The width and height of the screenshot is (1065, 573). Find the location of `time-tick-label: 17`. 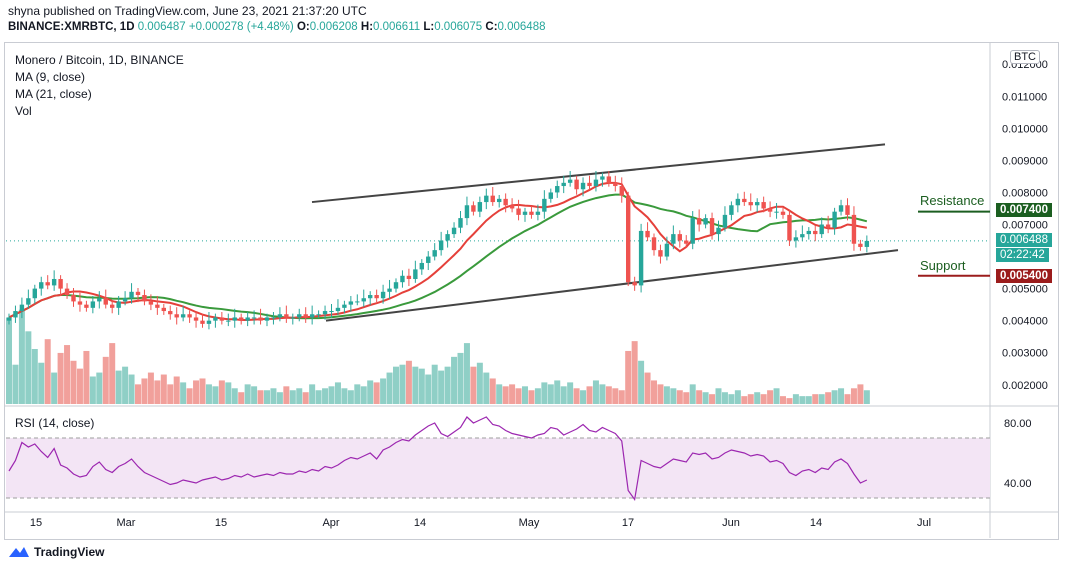

time-tick-label: 17 is located at coordinates (628, 523).